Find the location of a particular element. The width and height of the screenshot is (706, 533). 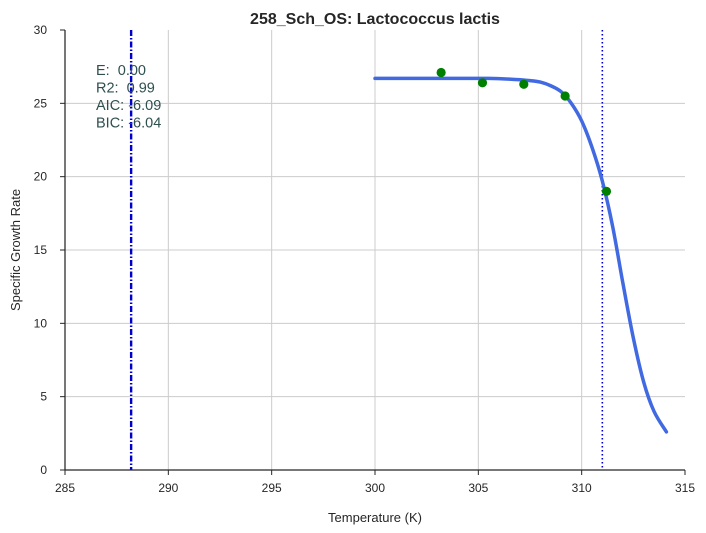

fit-stat-line: E: 0.00 is located at coordinates (121, 71).